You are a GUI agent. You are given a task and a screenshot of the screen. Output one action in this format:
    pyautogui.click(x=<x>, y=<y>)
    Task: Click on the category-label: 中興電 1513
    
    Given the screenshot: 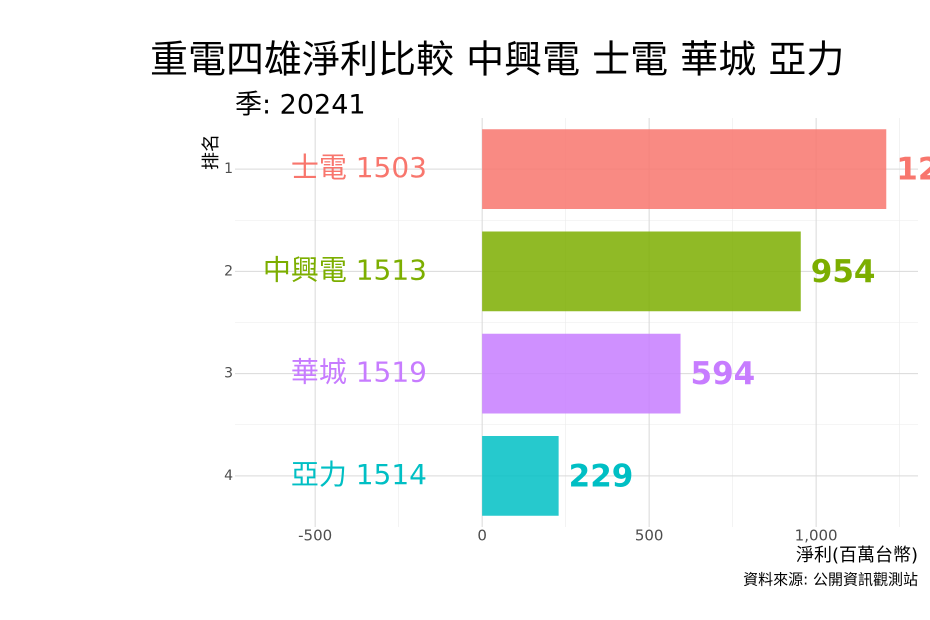 What is the action you would take?
    pyautogui.click(x=345, y=269)
    